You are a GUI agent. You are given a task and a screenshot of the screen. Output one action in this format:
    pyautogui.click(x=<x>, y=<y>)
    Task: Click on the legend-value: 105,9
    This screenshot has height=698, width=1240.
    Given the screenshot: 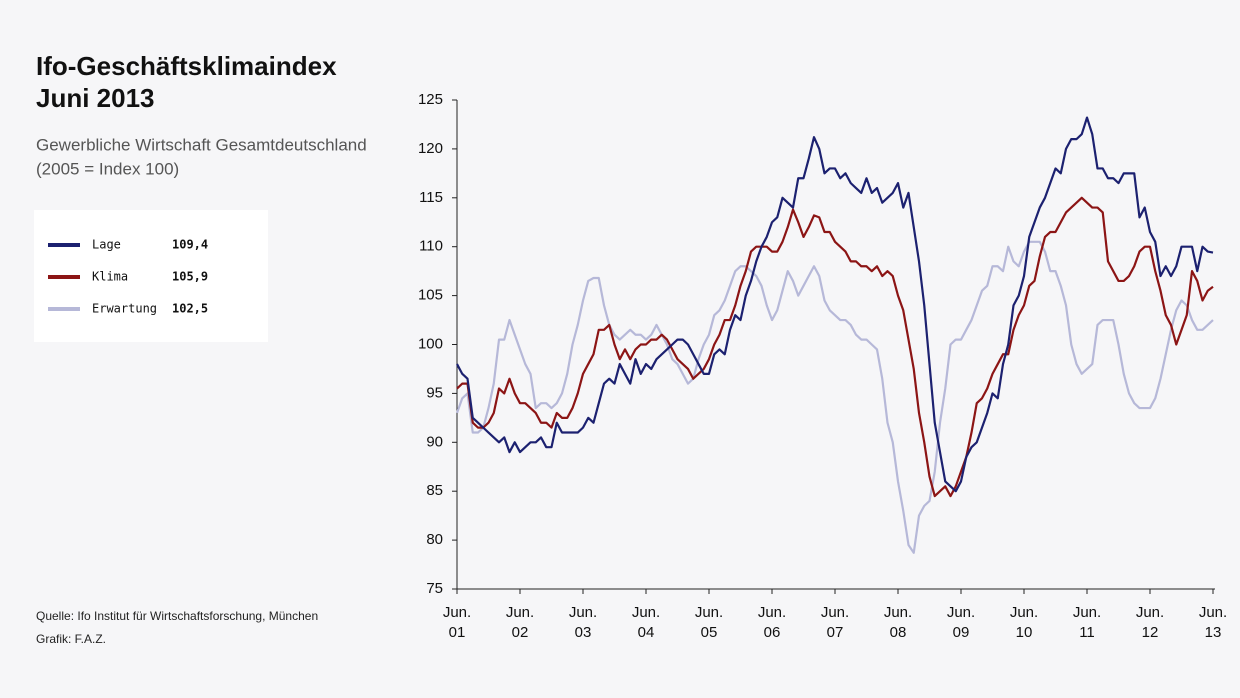 What is the action you would take?
    pyautogui.click(x=190, y=277)
    